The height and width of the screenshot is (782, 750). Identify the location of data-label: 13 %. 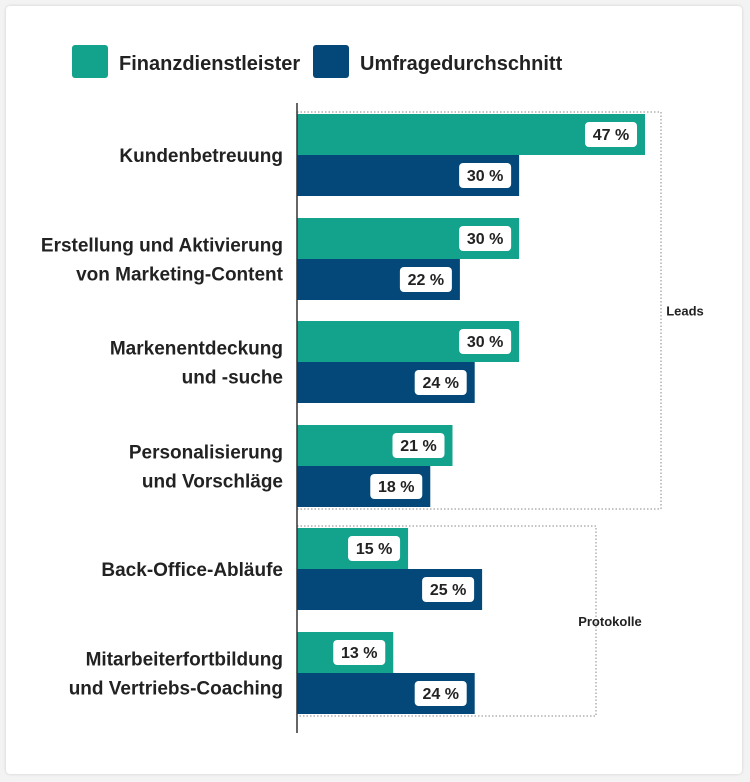
(359, 653).